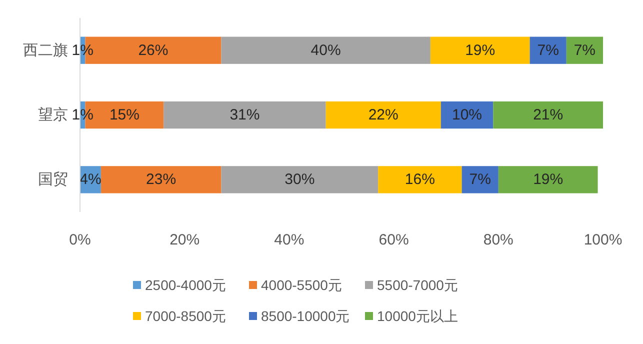 The width and height of the screenshot is (643, 344). I want to click on data-label: 15%, so click(124, 115).